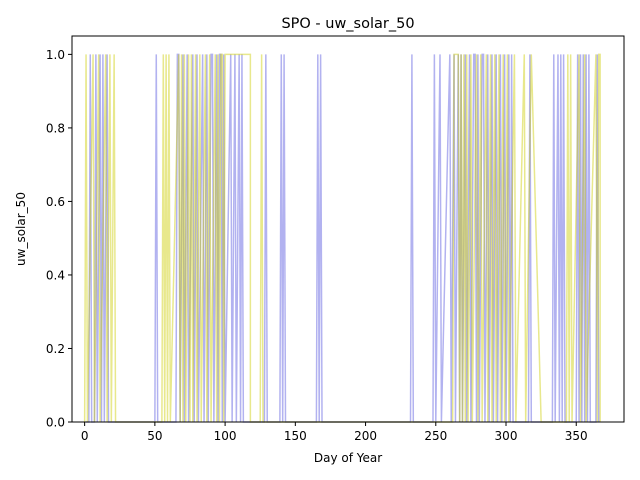 Image resolution: width=640 pixels, height=480 pixels. I want to click on x-tick-label: 0, so click(85, 436).